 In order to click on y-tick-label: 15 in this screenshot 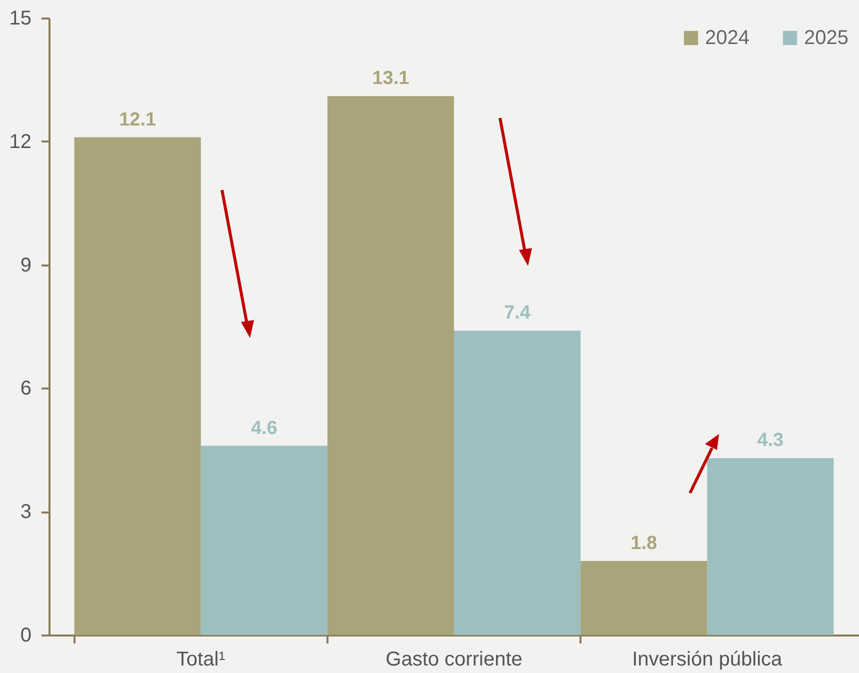, I will do `click(20, 19)`.